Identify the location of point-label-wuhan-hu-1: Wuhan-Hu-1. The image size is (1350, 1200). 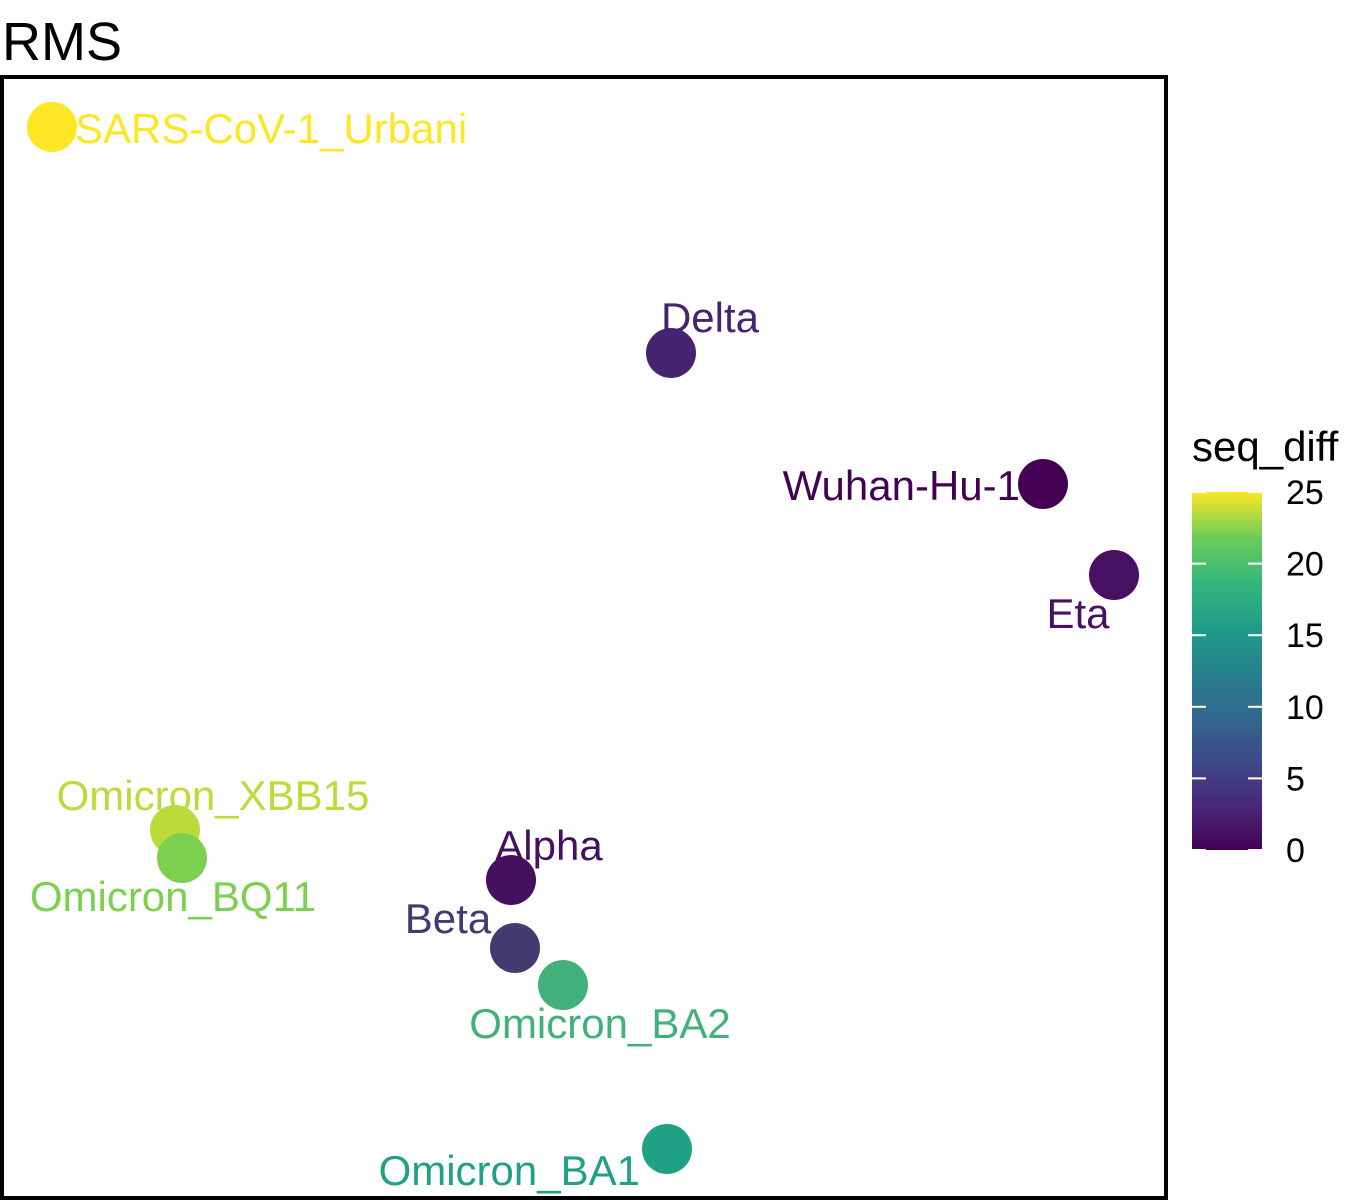
(901, 485).